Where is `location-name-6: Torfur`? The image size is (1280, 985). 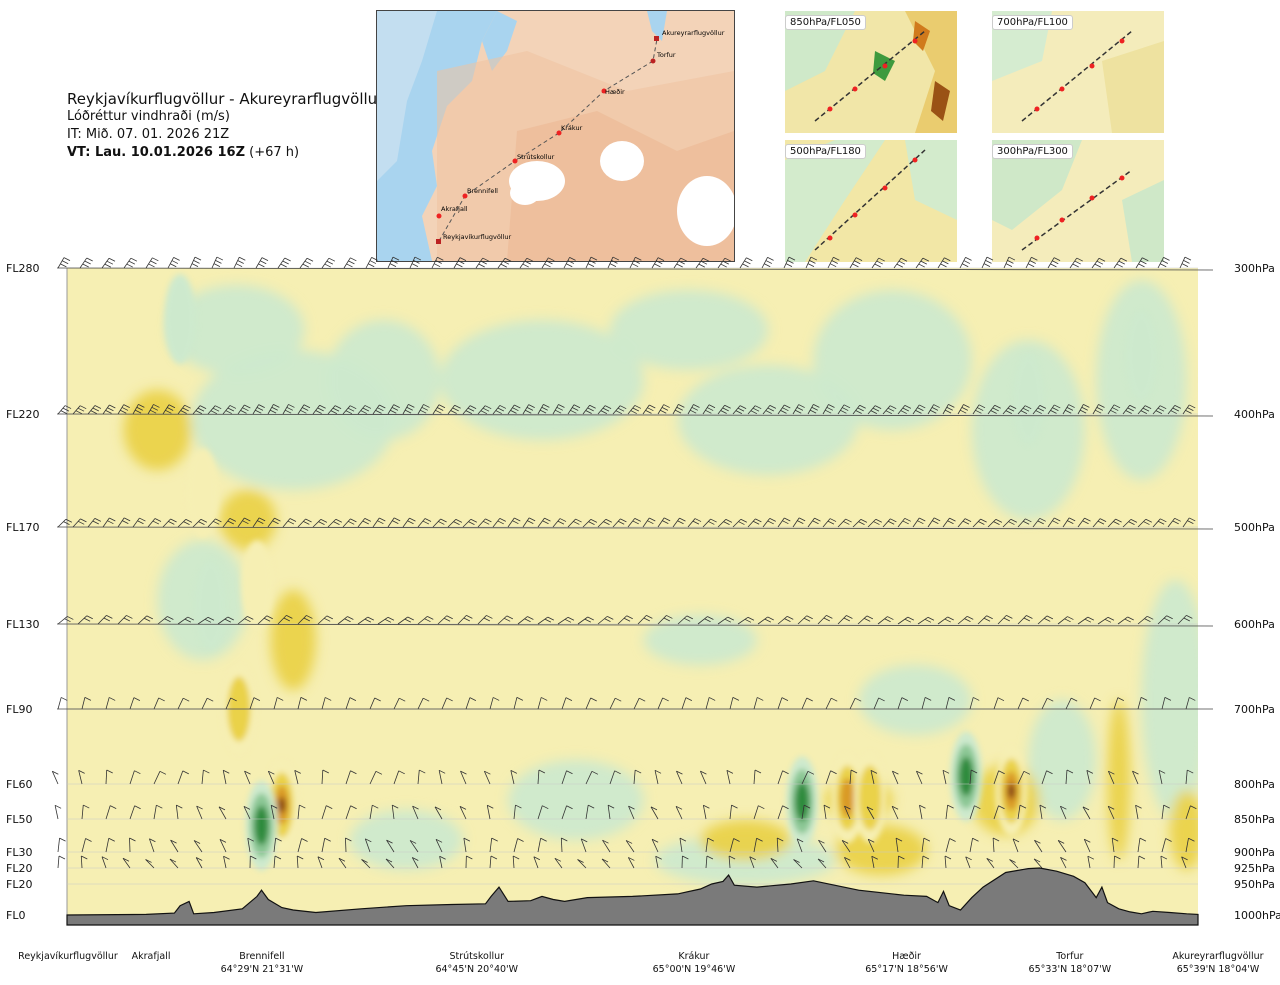 location-name-6: Torfur is located at coordinates (1069, 956).